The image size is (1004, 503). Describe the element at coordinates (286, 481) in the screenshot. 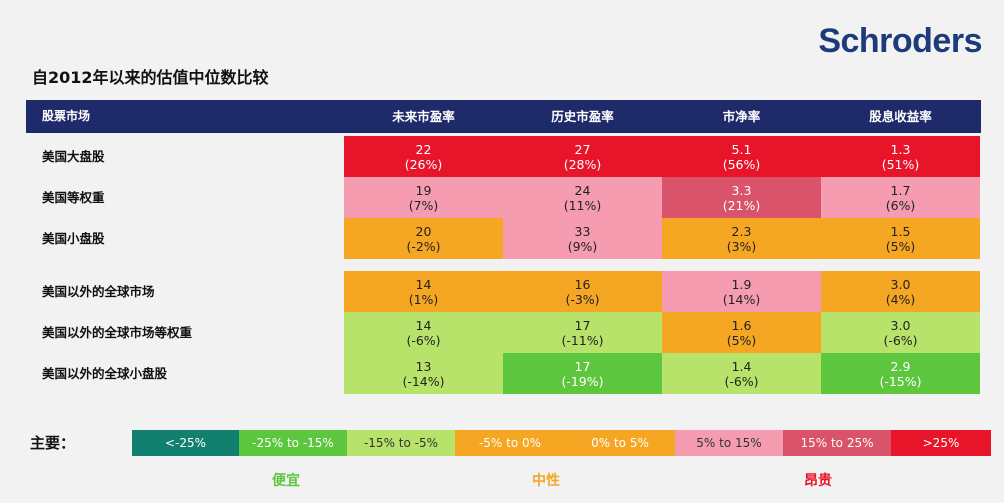

I see `category-cheap: 便宜` at that location.